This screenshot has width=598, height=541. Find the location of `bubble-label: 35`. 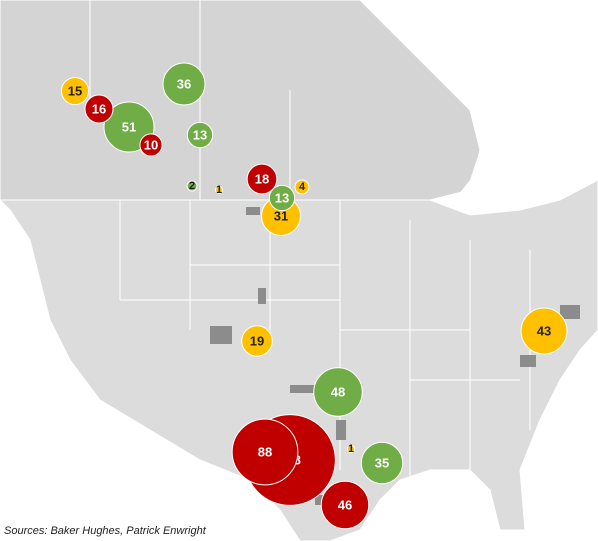

bubble-label: 35 is located at coordinates (382, 463).